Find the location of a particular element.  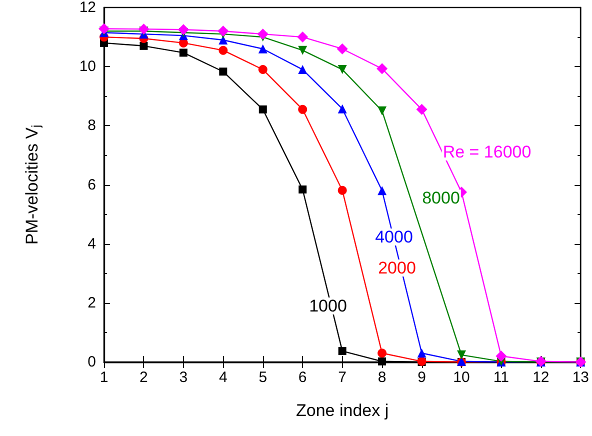

x-tick-label: 13 is located at coordinates (580, 377).